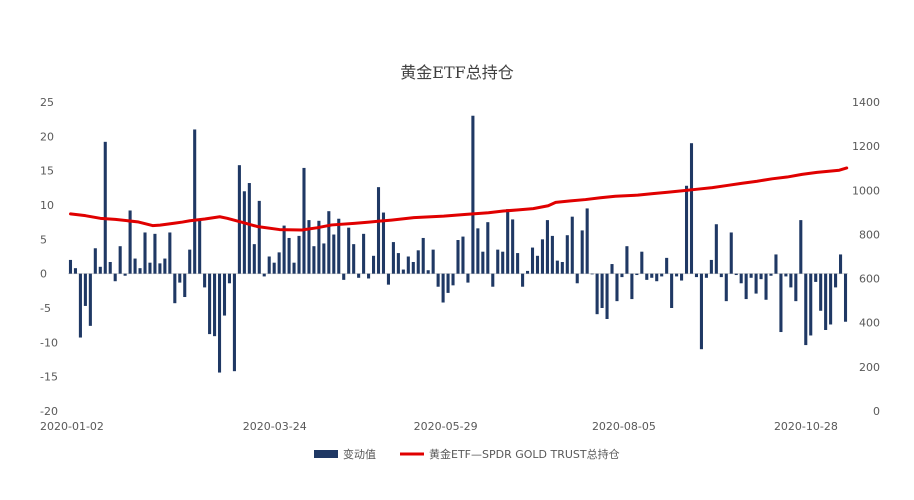  Describe the element at coordinates (49, 257) in the screenshot. I see `left-axis-ticks: -20 -15 -10 -5 0 5 10 15 20 25` at that location.